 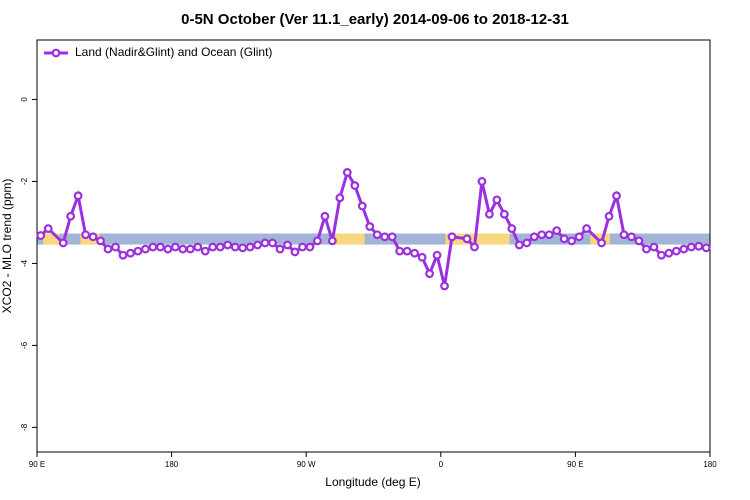 I want to click on y-axis-label: XCO2 - MLO trend (ppm), so click(x=7, y=246).